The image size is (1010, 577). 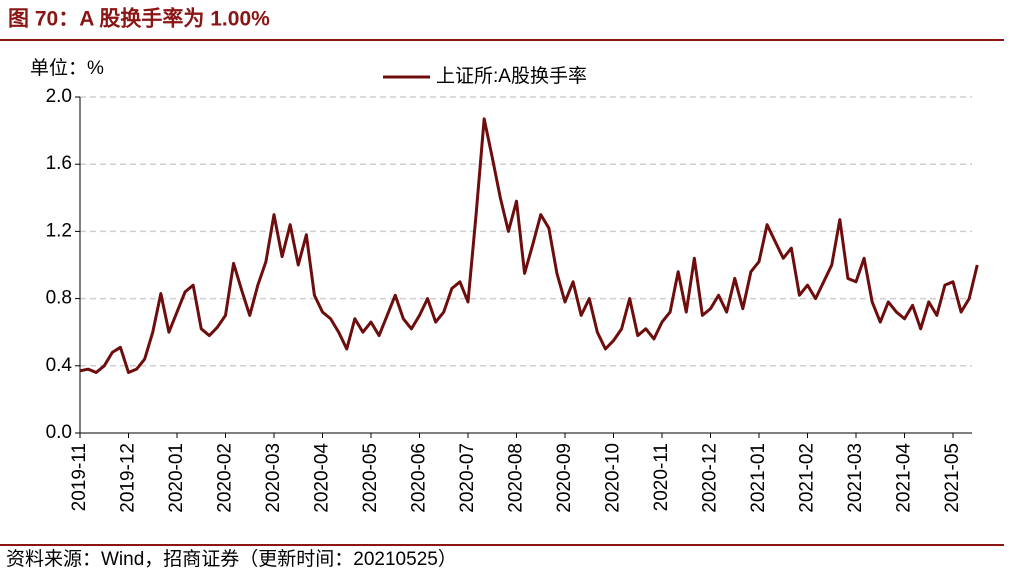 I want to click on x-tick-label: 2021-03, so click(x=855, y=478).